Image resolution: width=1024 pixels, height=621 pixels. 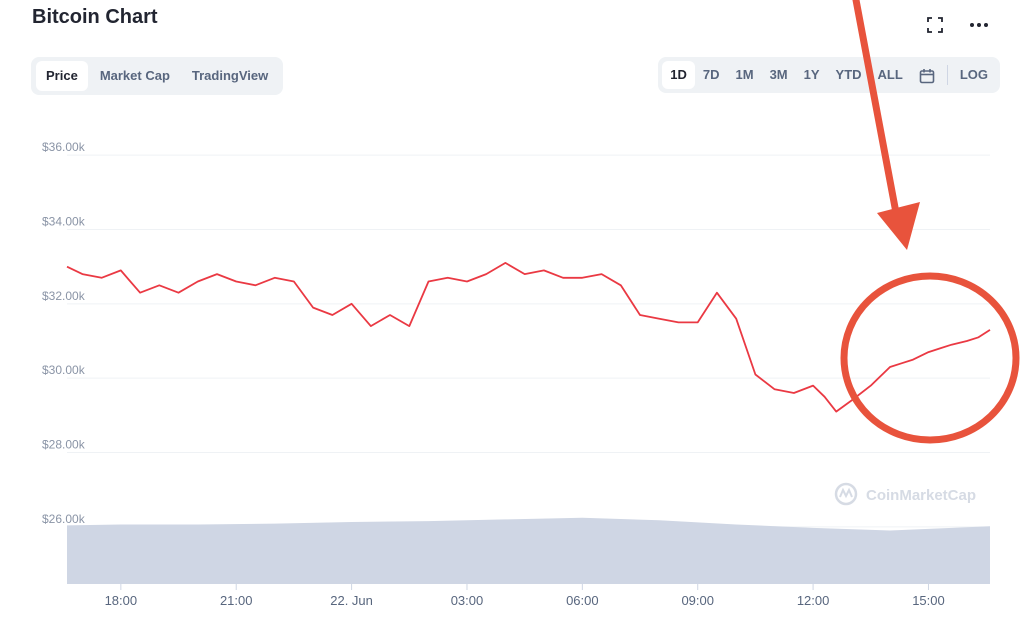 What do you see at coordinates (947, 75) in the screenshot?
I see `range-divider` at bounding box center [947, 75].